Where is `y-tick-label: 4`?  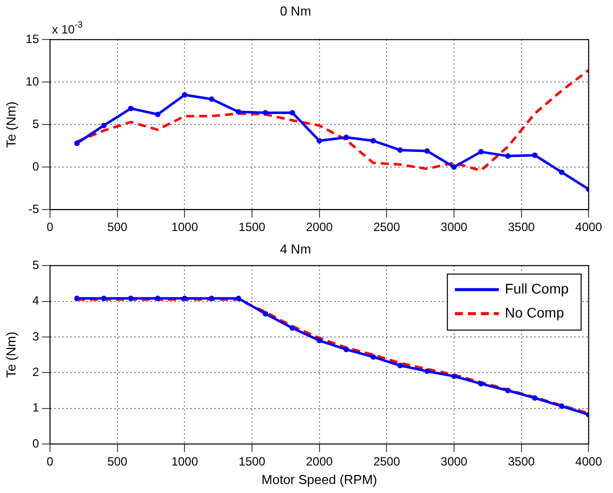 y-tick-label: 4 is located at coordinates (36, 301).